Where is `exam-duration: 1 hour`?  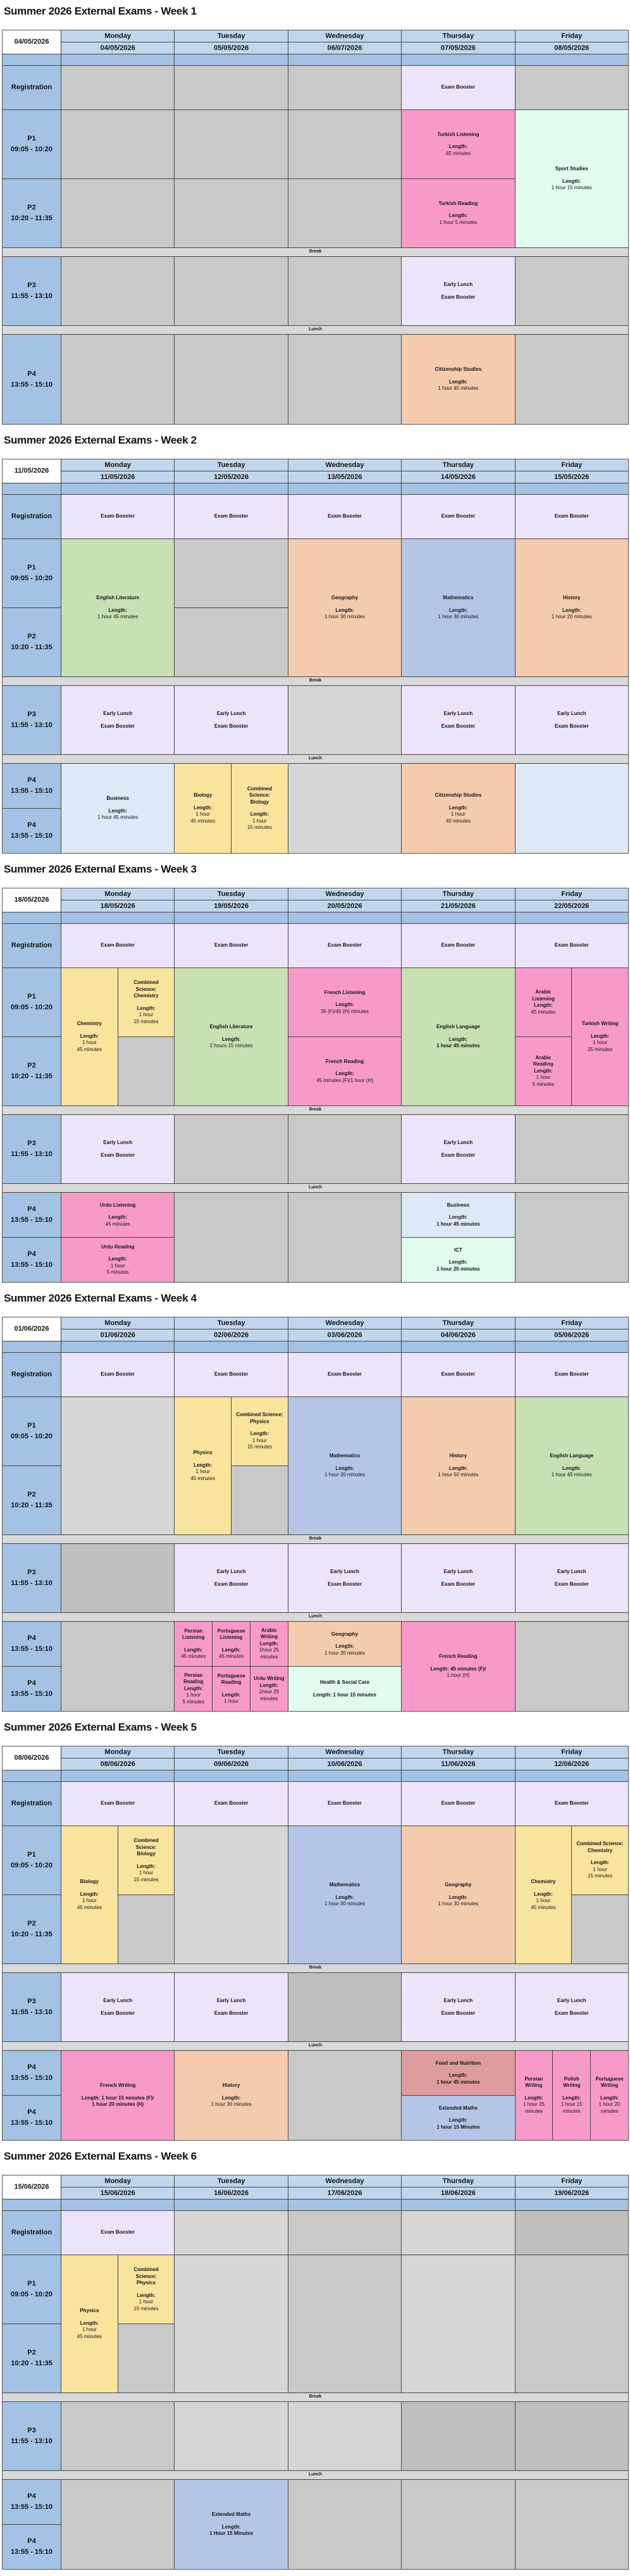 exam-duration: 1 hour is located at coordinates (89, 2329).